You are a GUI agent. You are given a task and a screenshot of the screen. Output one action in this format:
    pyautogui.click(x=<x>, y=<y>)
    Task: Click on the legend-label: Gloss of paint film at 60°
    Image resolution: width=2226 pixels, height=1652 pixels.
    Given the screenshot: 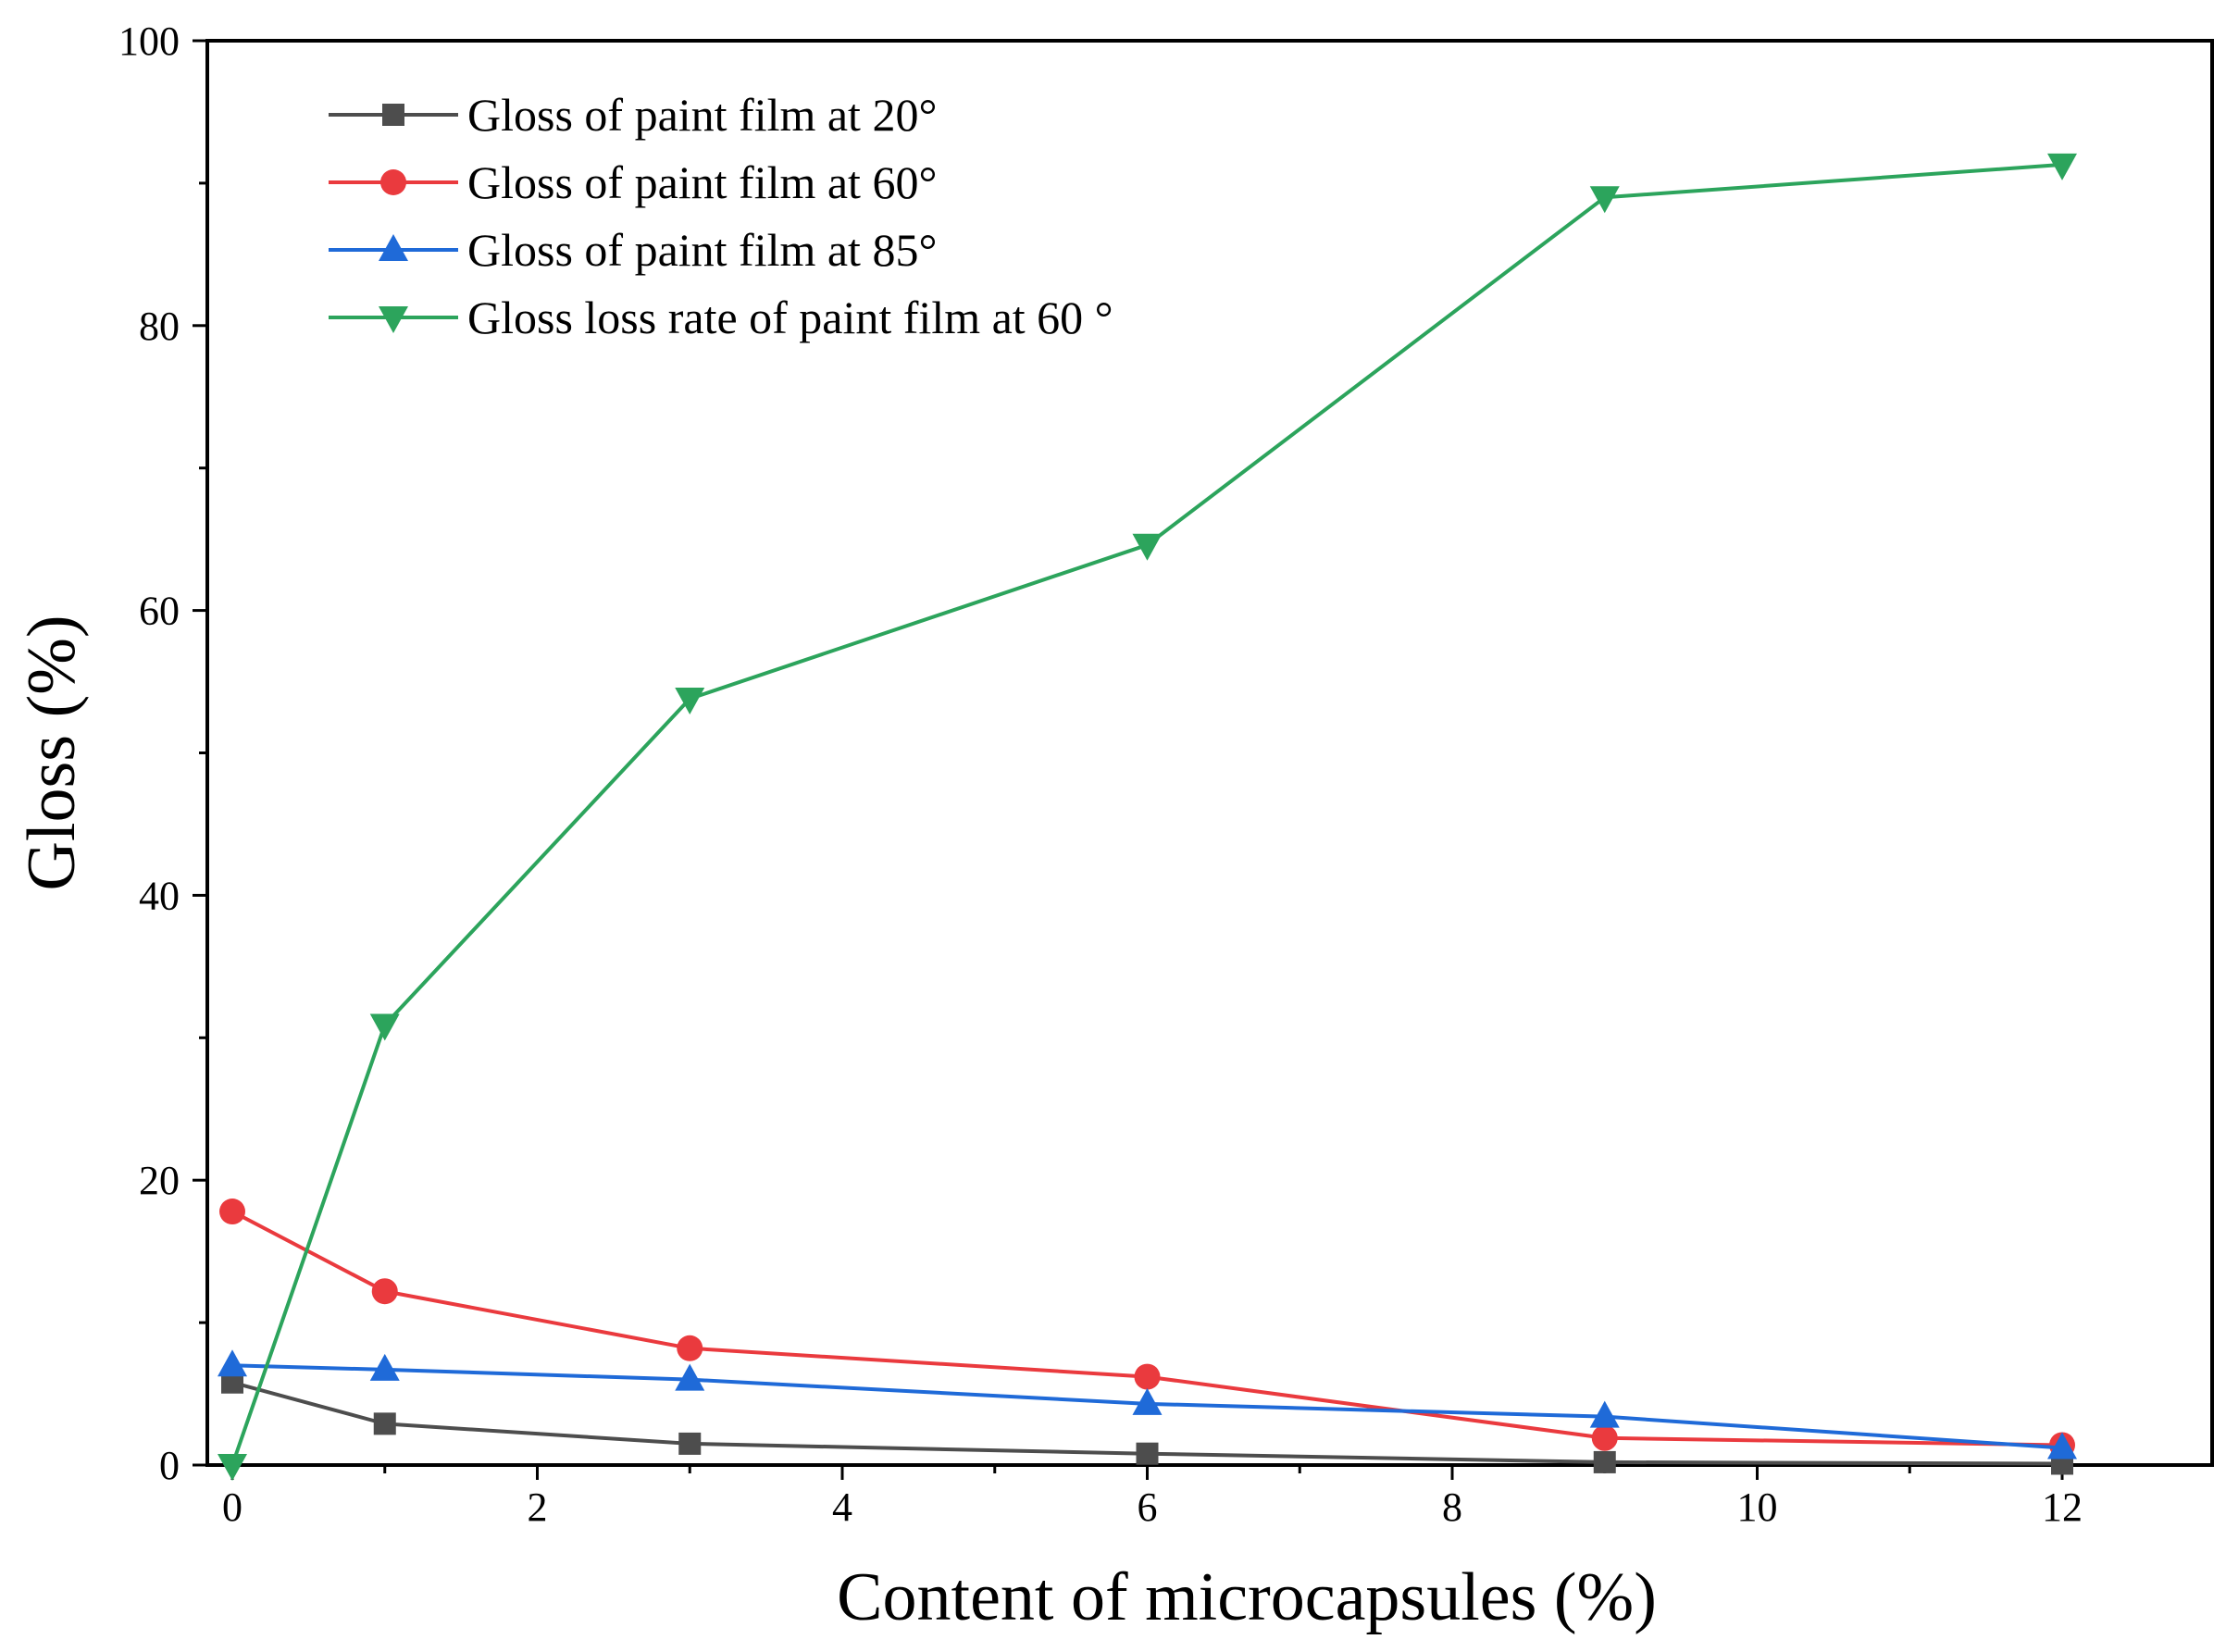 What is the action you would take?
    pyautogui.click(x=702, y=182)
    